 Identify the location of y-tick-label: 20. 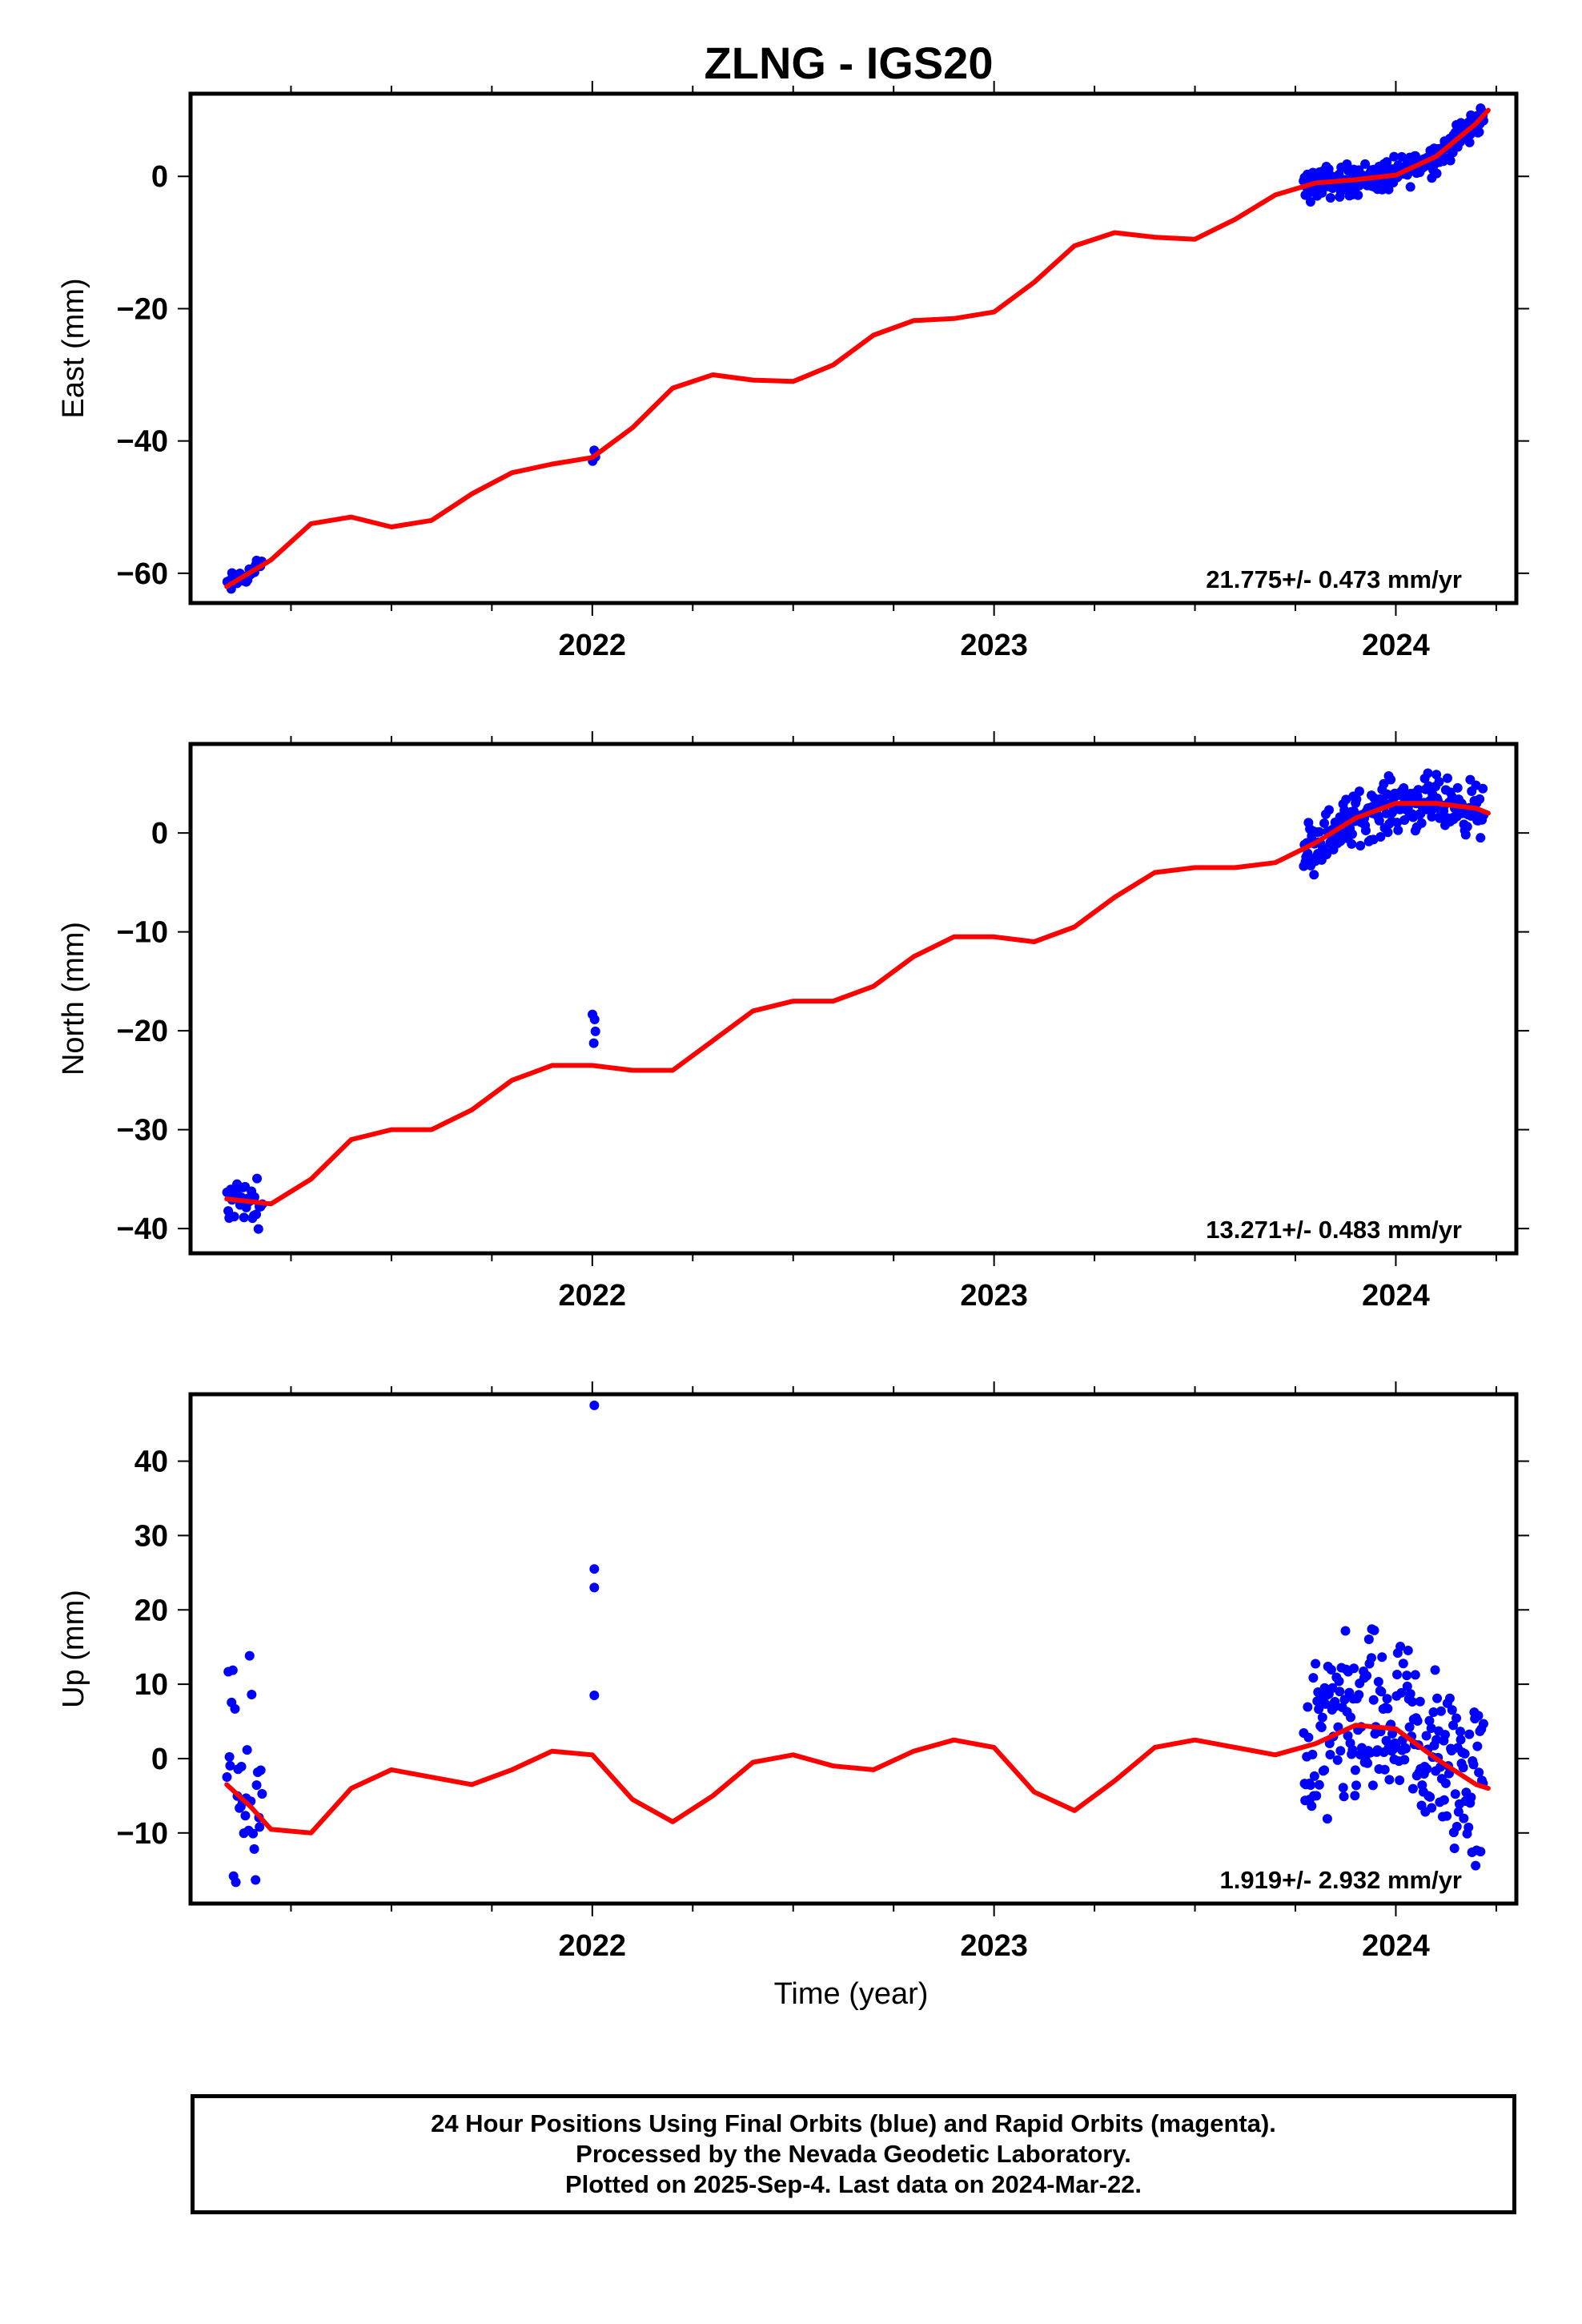
(151, 1610).